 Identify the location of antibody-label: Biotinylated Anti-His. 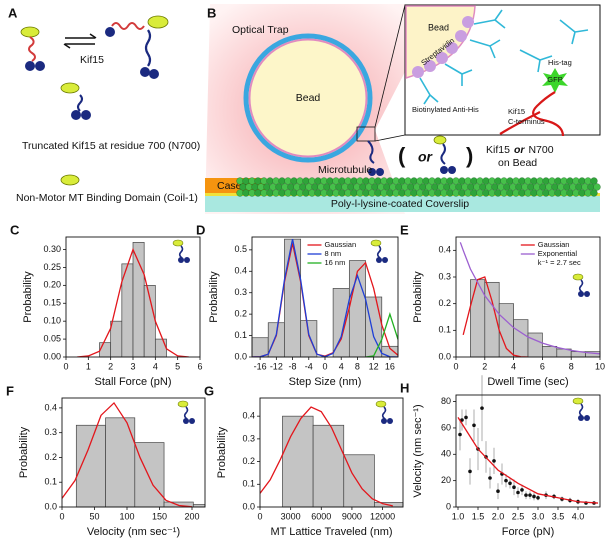
(445, 109).